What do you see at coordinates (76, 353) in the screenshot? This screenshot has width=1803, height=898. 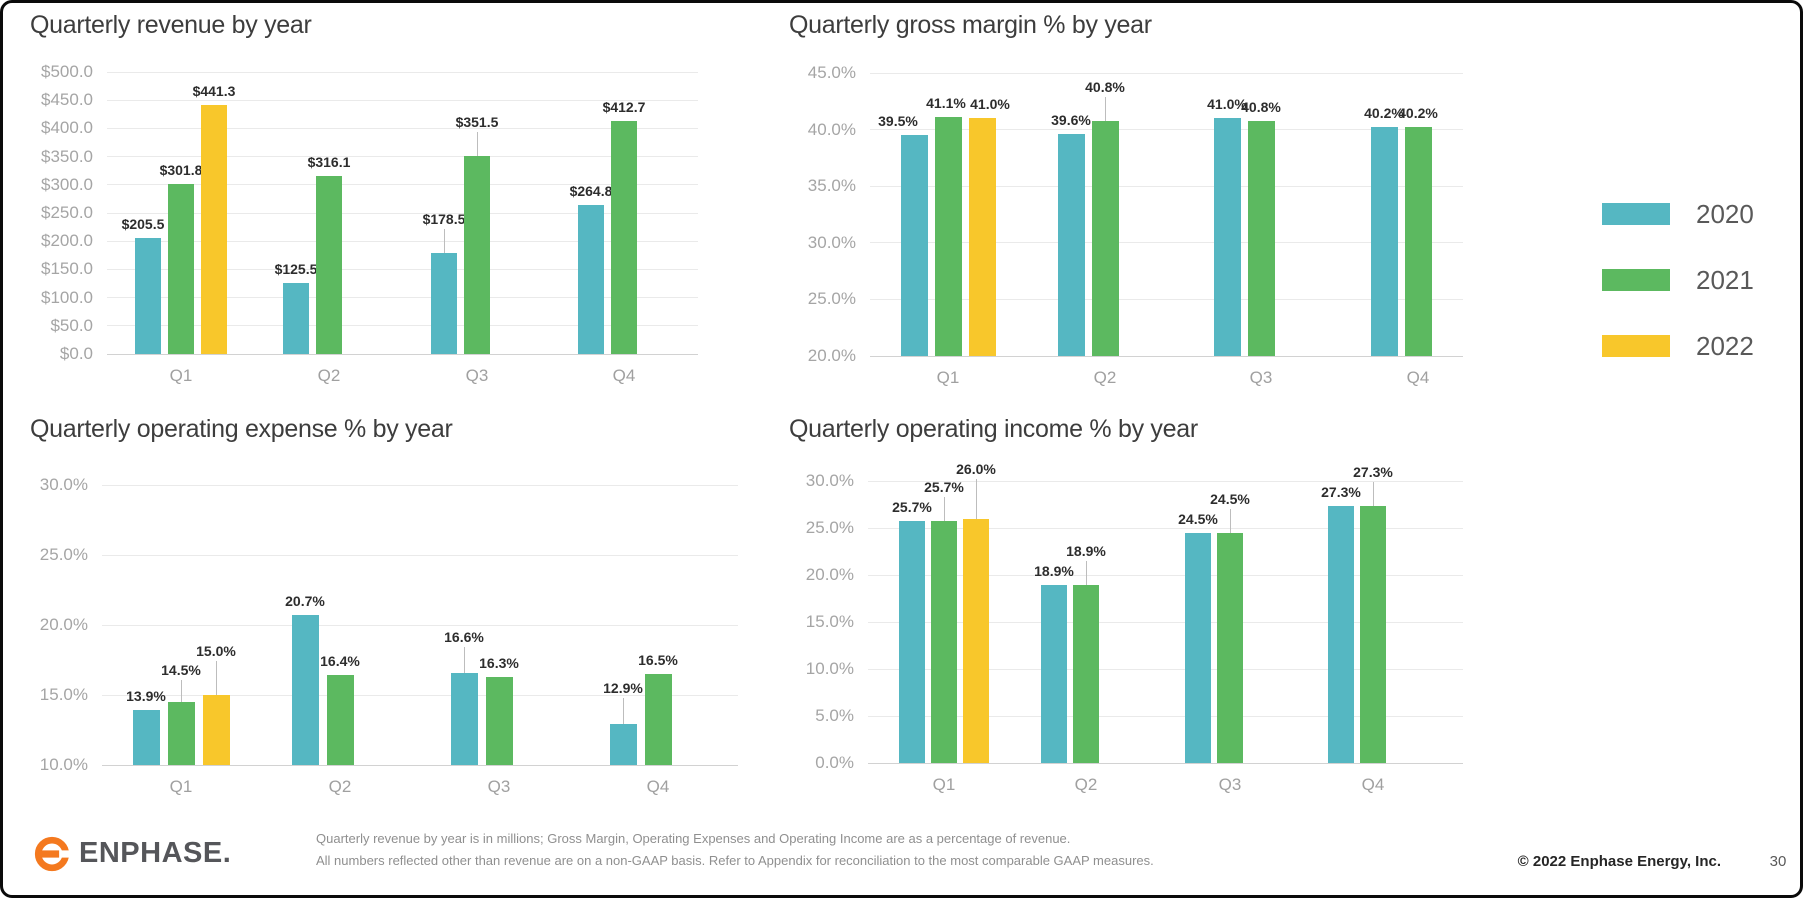 I see `y-tick-0: $0.0` at bounding box center [76, 353].